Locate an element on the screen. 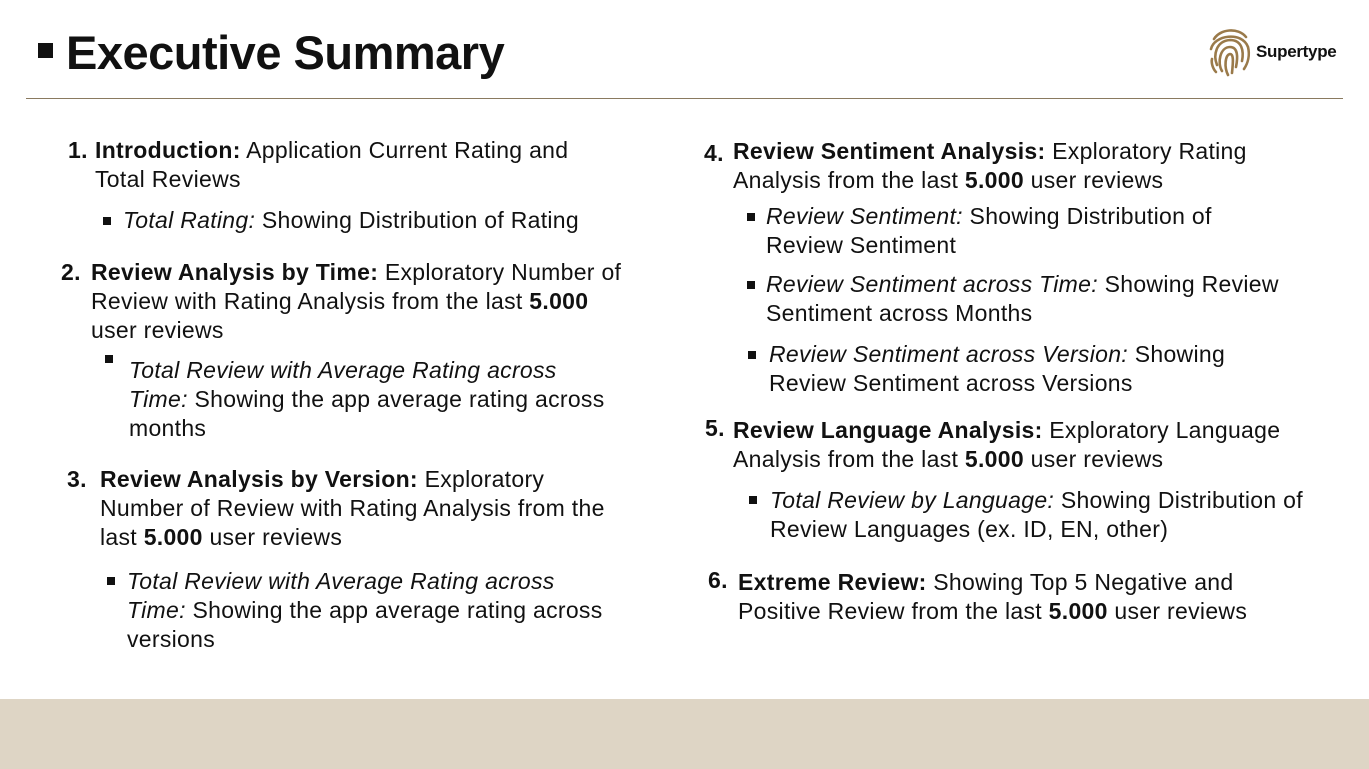 The image size is (1369, 769). header-divider is located at coordinates (684, 98).